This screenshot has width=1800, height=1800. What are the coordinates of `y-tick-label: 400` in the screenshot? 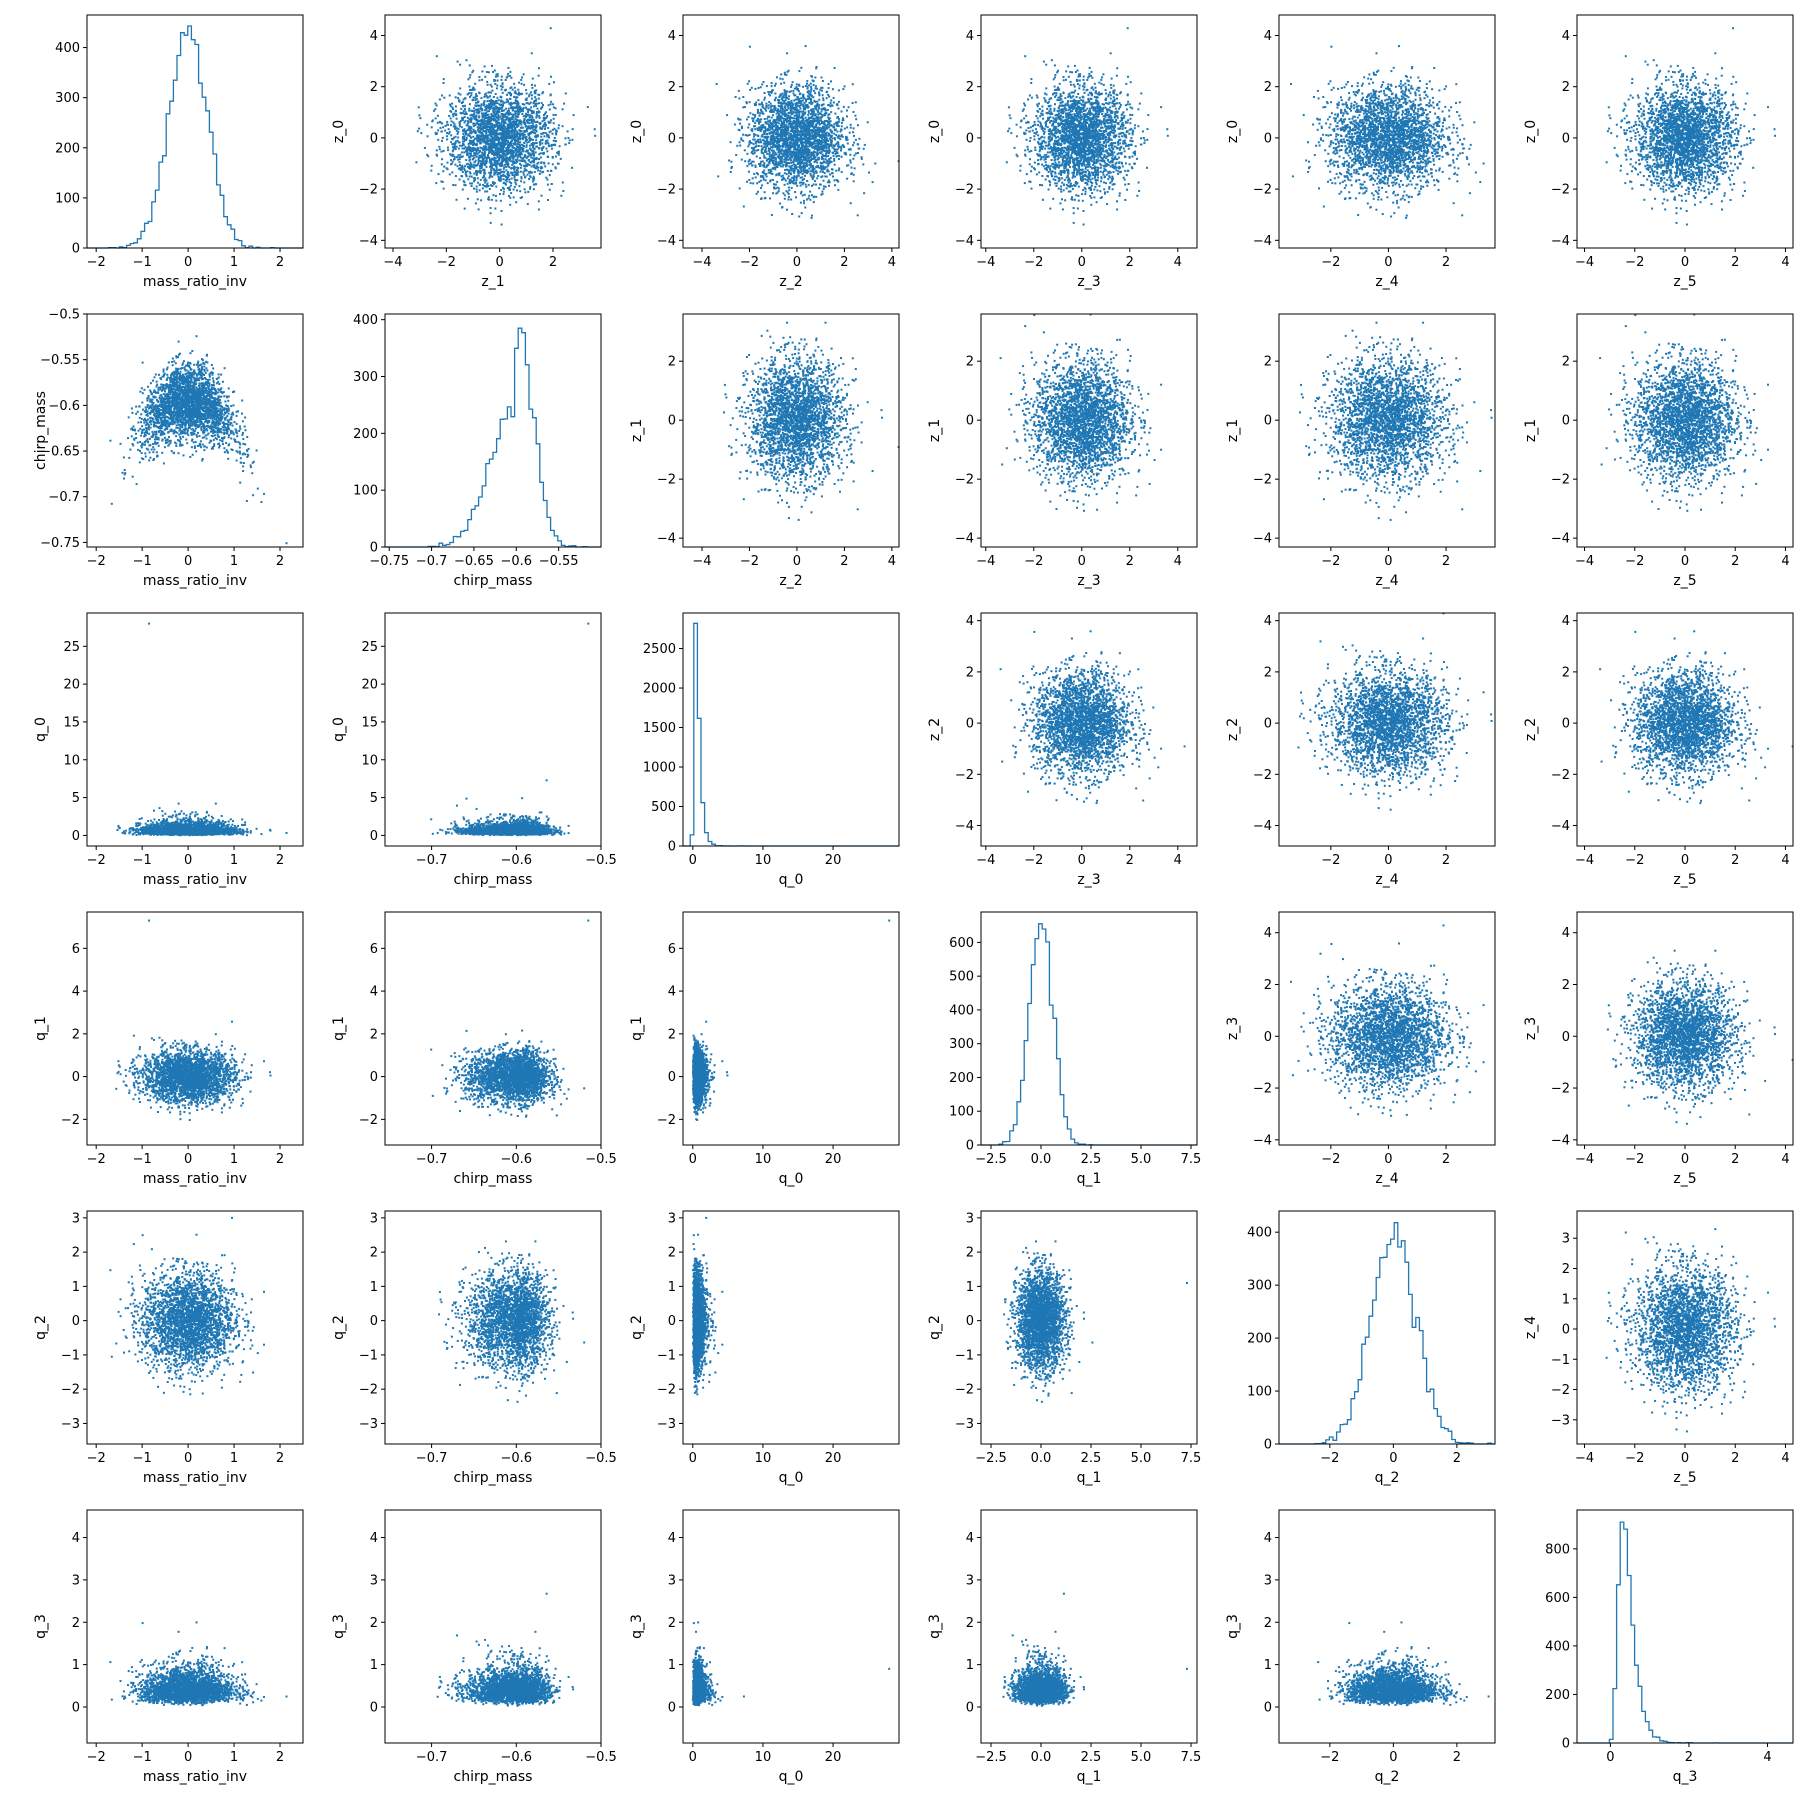 It's located at (67, 48).